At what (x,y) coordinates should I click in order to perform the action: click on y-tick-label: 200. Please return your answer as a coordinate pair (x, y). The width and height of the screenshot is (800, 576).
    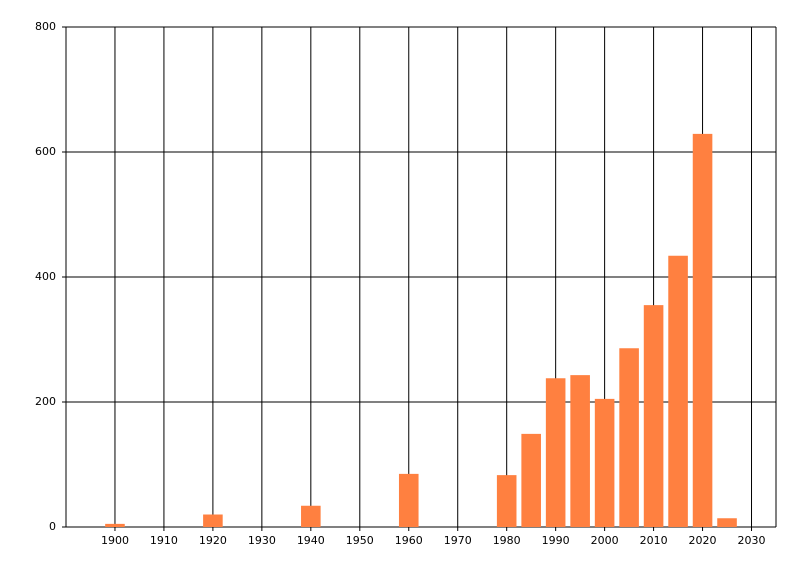
    Looking at the image, I should click on (45, 401).